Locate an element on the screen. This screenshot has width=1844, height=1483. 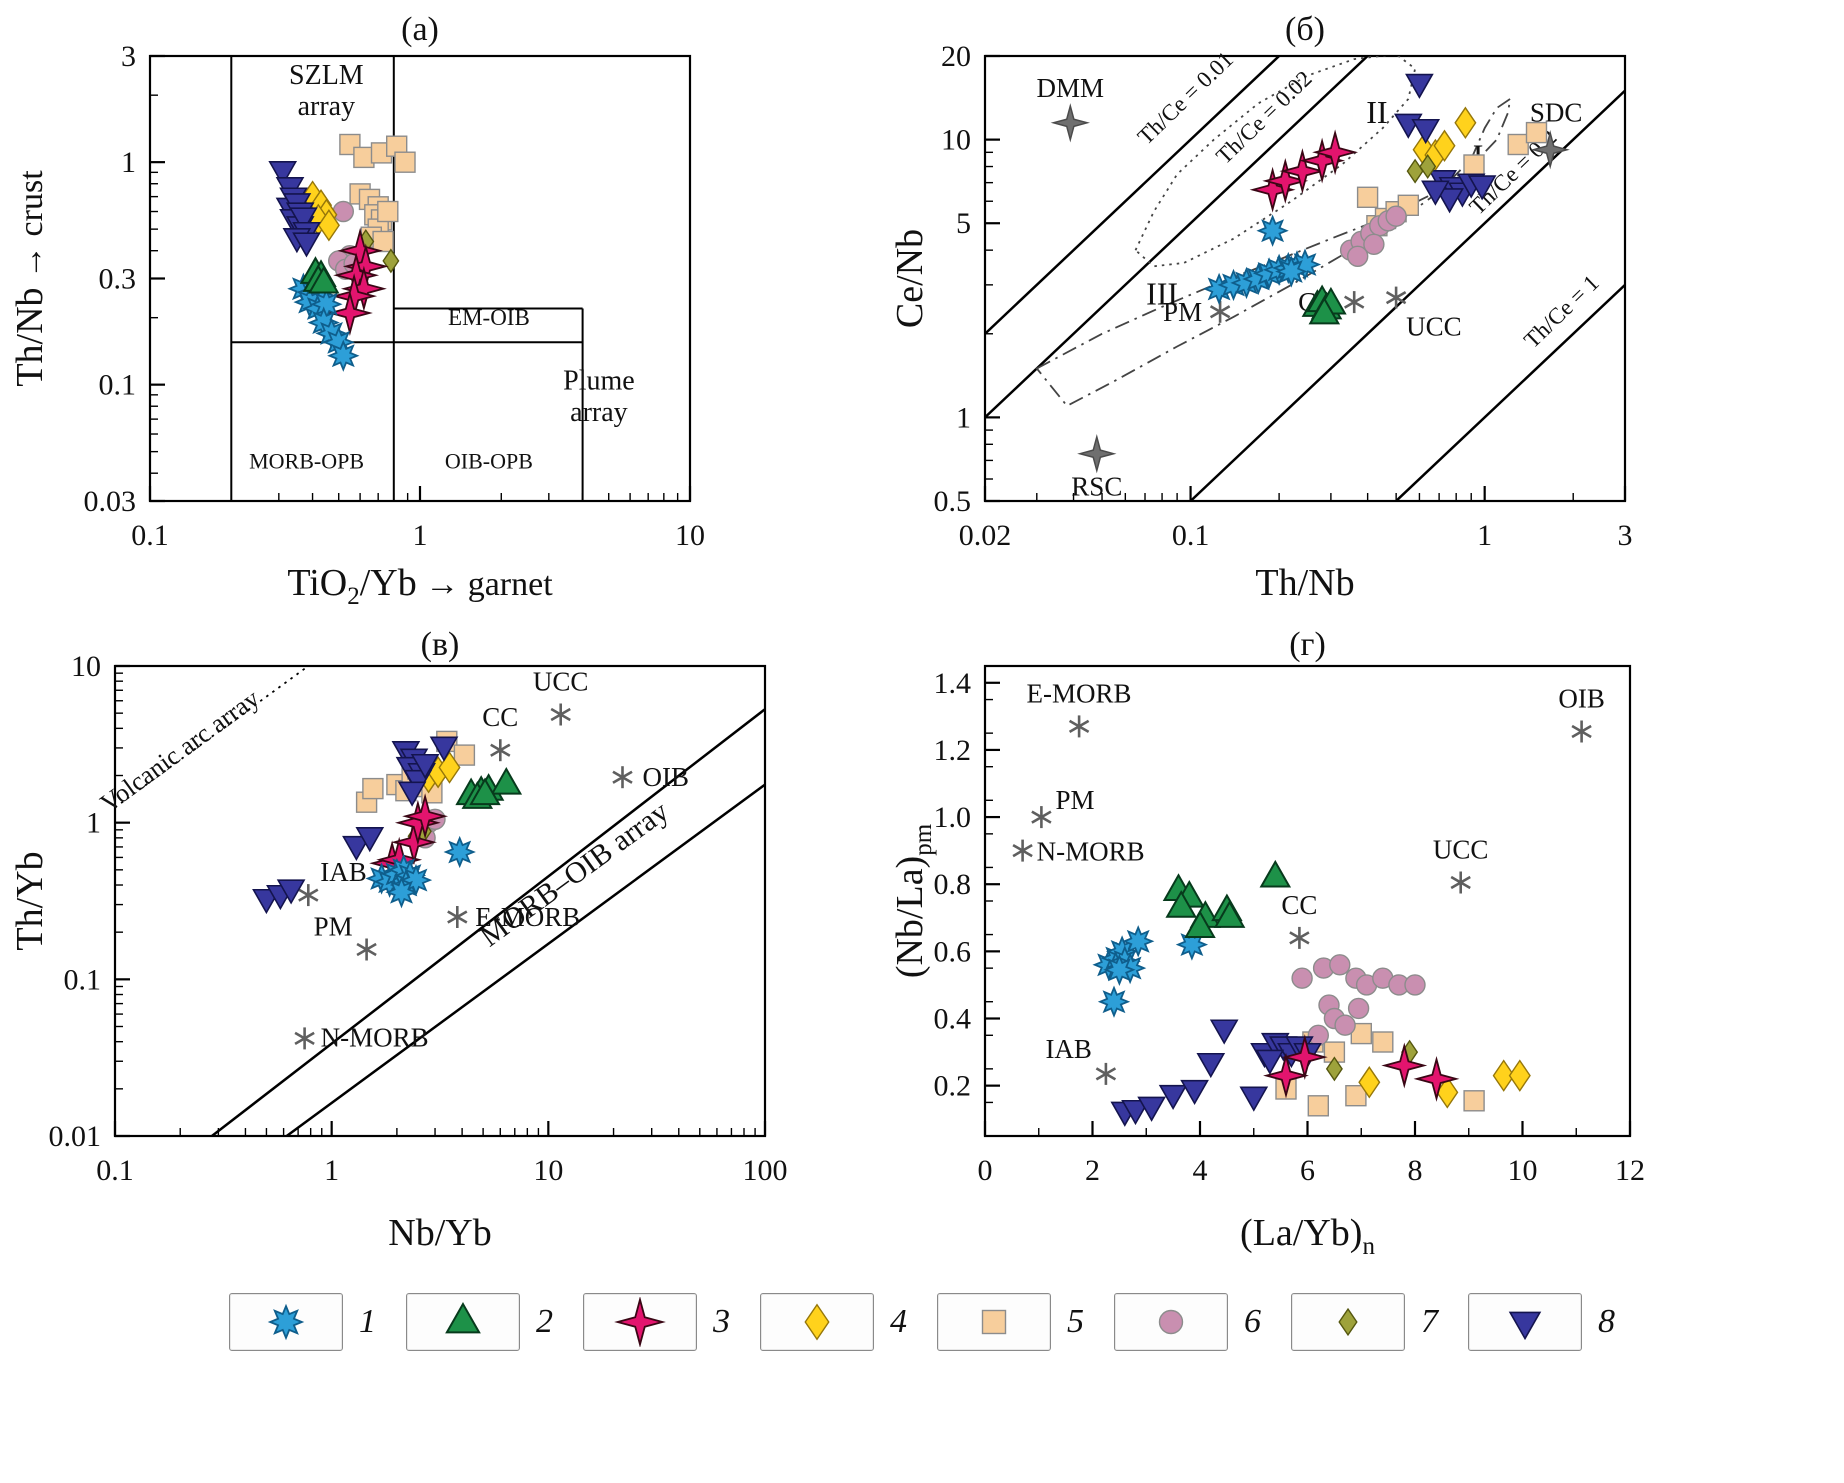
plot-frame is located at coordinates (1305, 278).